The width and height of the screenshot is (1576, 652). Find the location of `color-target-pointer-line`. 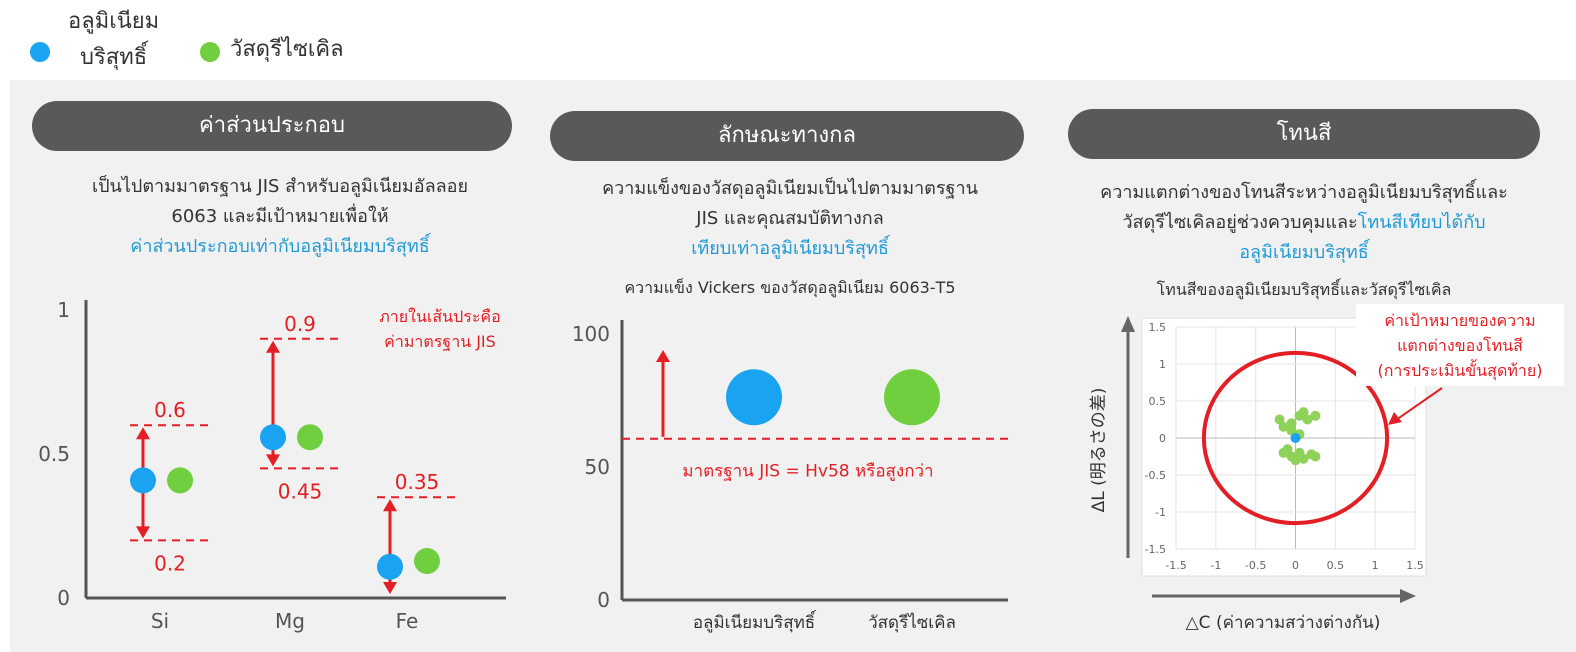

color-target-pointer-line is located at coordinates (1419, 404).